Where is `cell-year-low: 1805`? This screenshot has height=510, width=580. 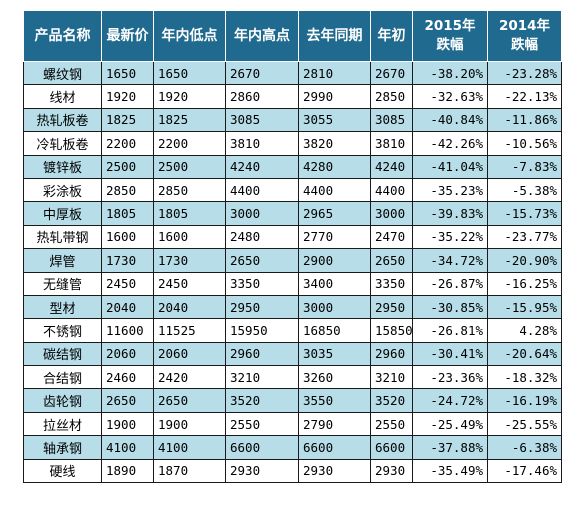
cell-year-low: 1805 is located at coordinates (189, 213).